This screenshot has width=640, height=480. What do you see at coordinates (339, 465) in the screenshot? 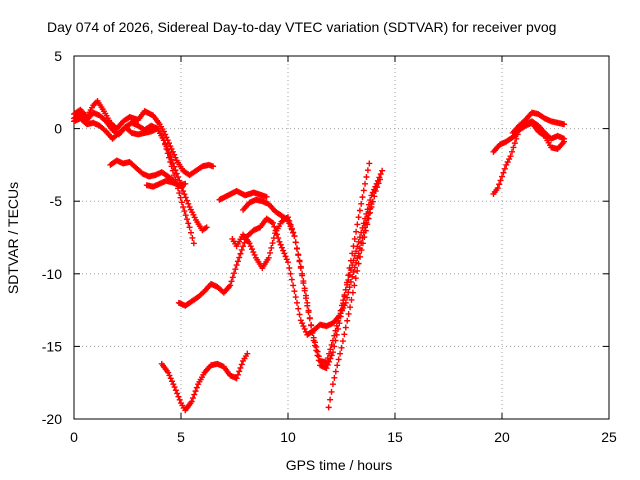
I see `x-axis-label: GPS time / hours` at bounding box center [339, 465].